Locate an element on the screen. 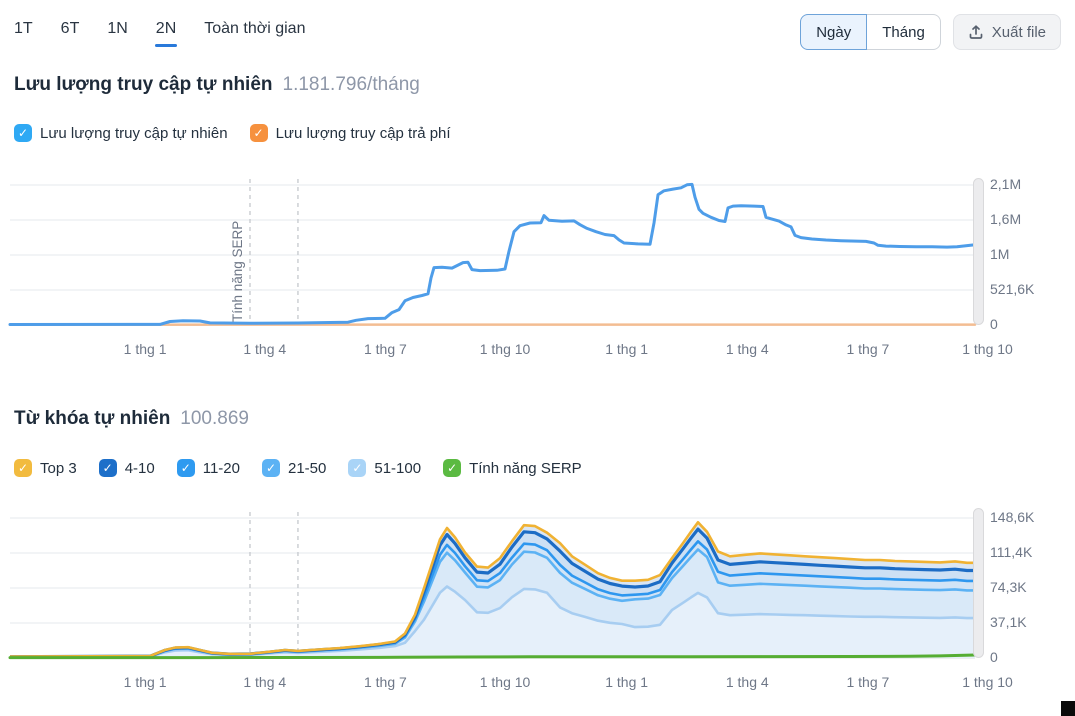  legend-item-lưu-lượng-truy-cập-tự-nhiên: ✓ Lưu lượng truy cập tự nhiên is located at coordinates (121, 133).